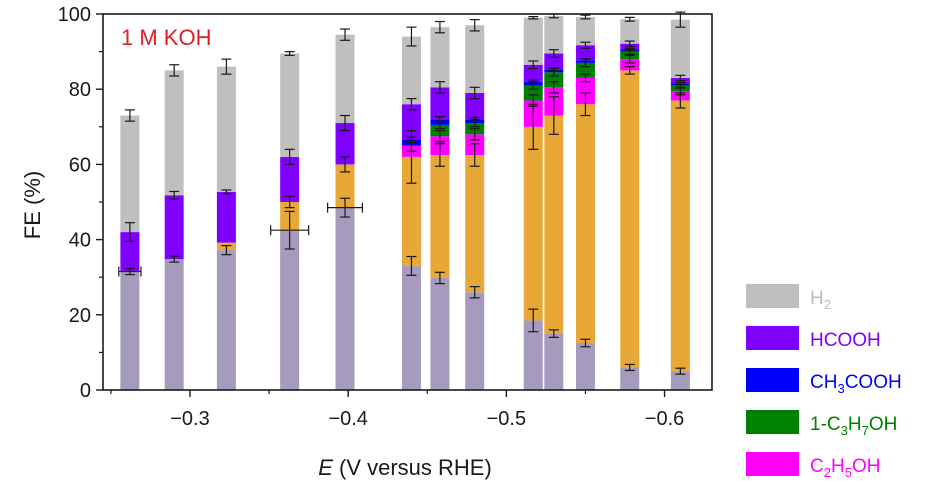 The image size is (927, 488). I want to click on y-tick-label-80: 80, so click(80, 90).